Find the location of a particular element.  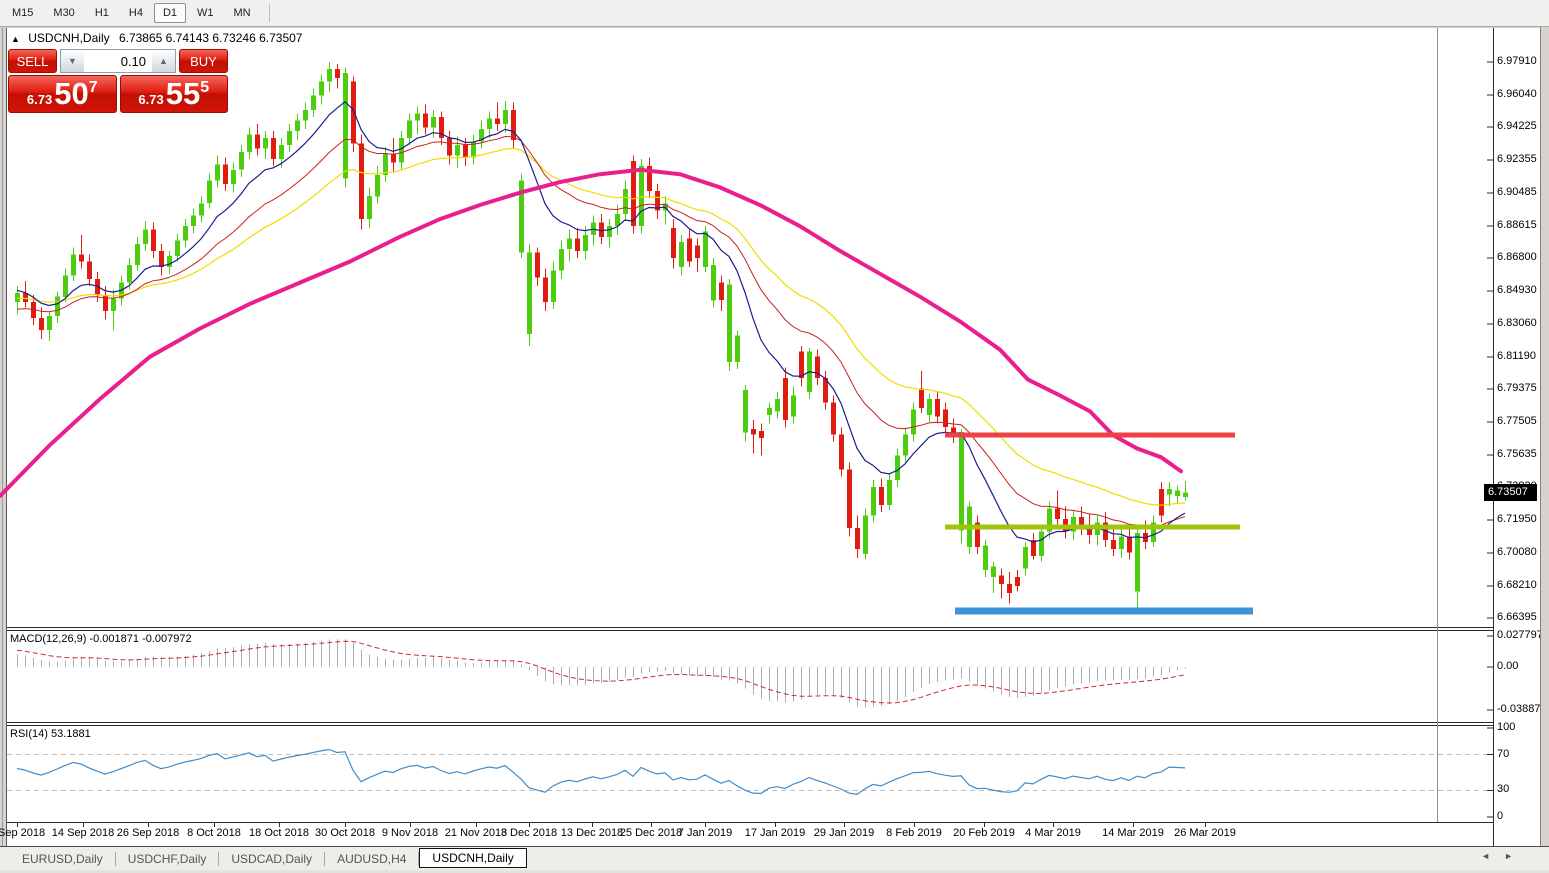

time-axis-label: 26 Mar 2019 is located at coordinates (1205, 833).